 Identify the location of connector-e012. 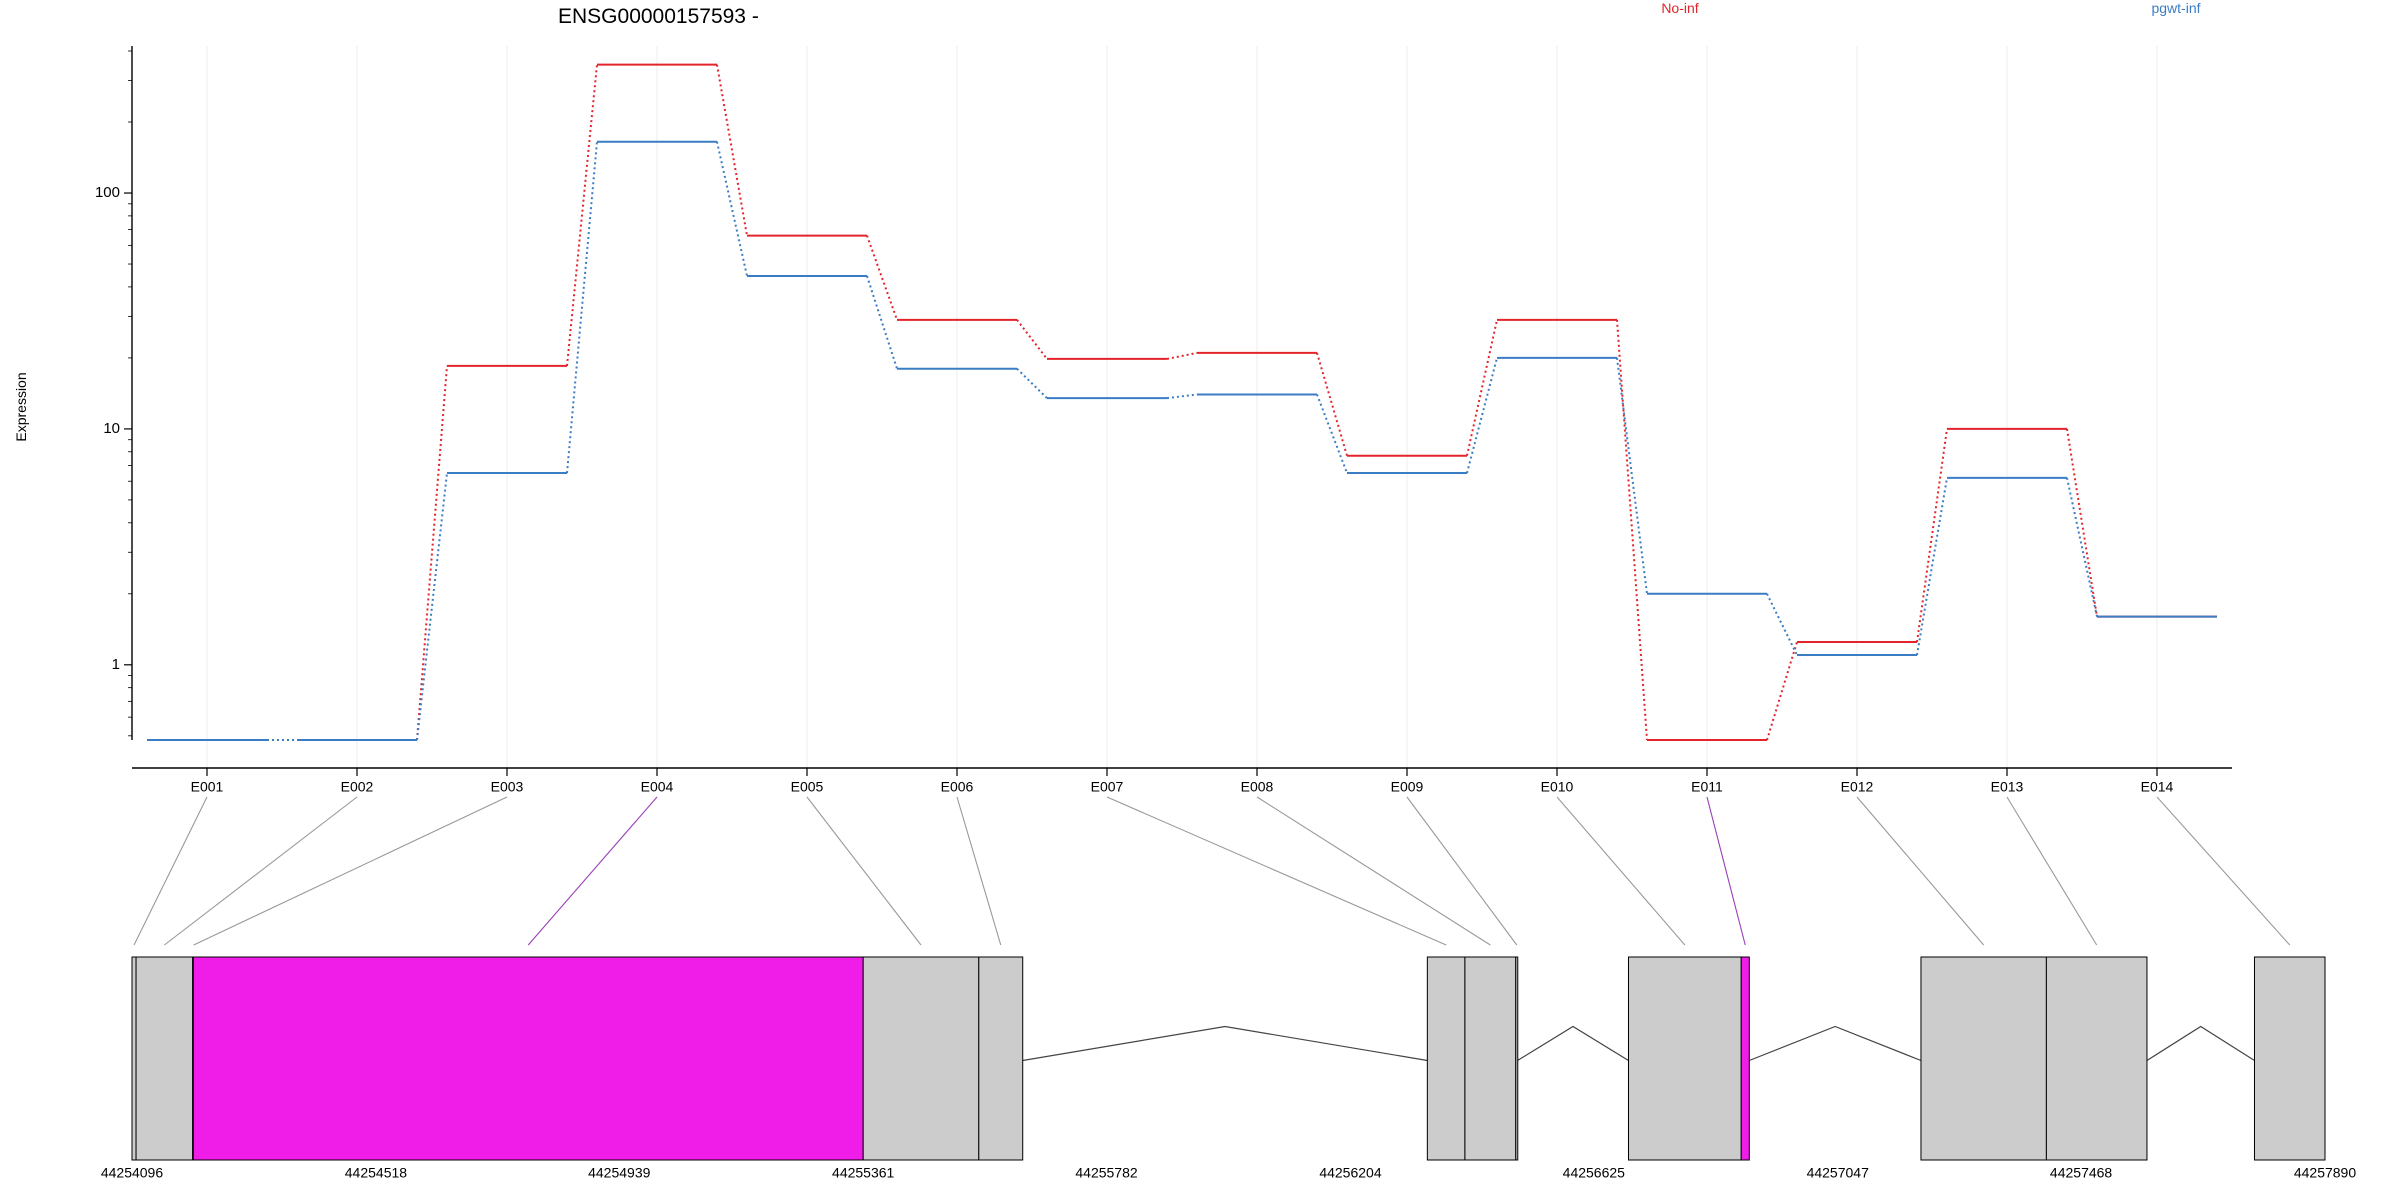
(1920, 871).